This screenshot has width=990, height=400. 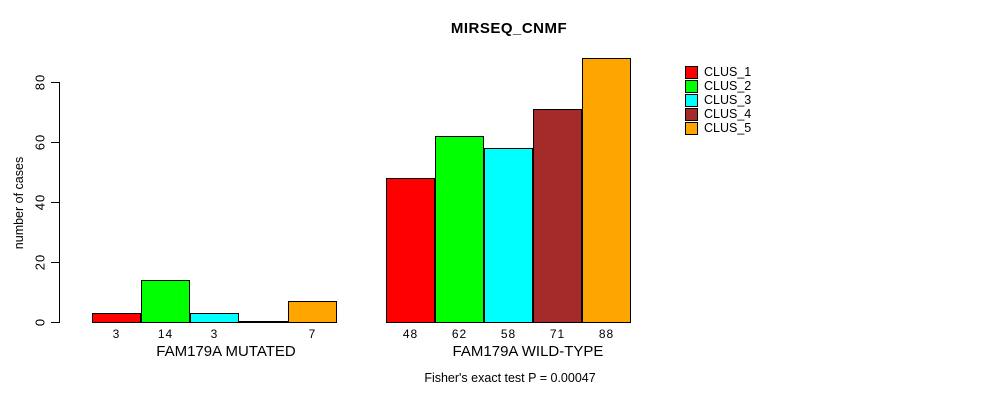 What do you see at coordinates (557, 334) in the screenshot?
I see `bar-value-label: 71` at bounding box center [557, 334].